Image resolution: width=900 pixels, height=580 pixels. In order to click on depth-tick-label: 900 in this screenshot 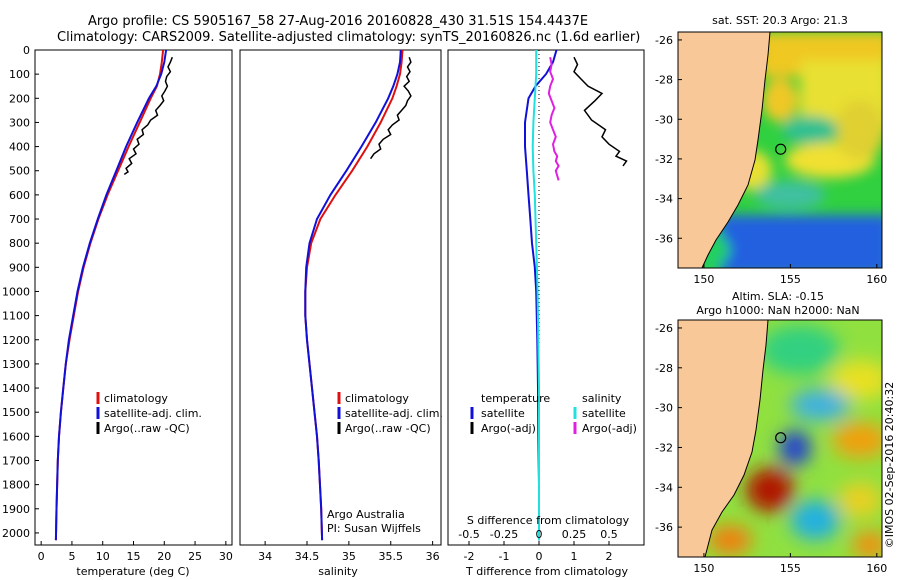, I will do `click(19, 267)`.